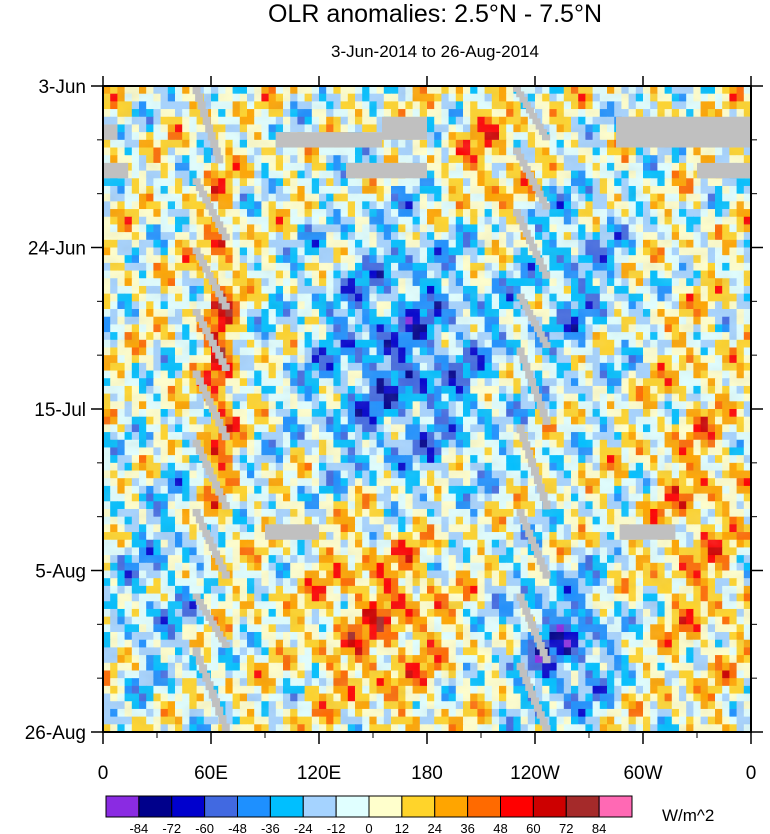 Image resolution: width=770 pixels, height=834 pixels. What do you see at coordinates (435, 51) in the screenshot?
I see `chart-subtitle: 3-Jun-2014 to 26-Aug-2014` at bounding box center [435, 51].